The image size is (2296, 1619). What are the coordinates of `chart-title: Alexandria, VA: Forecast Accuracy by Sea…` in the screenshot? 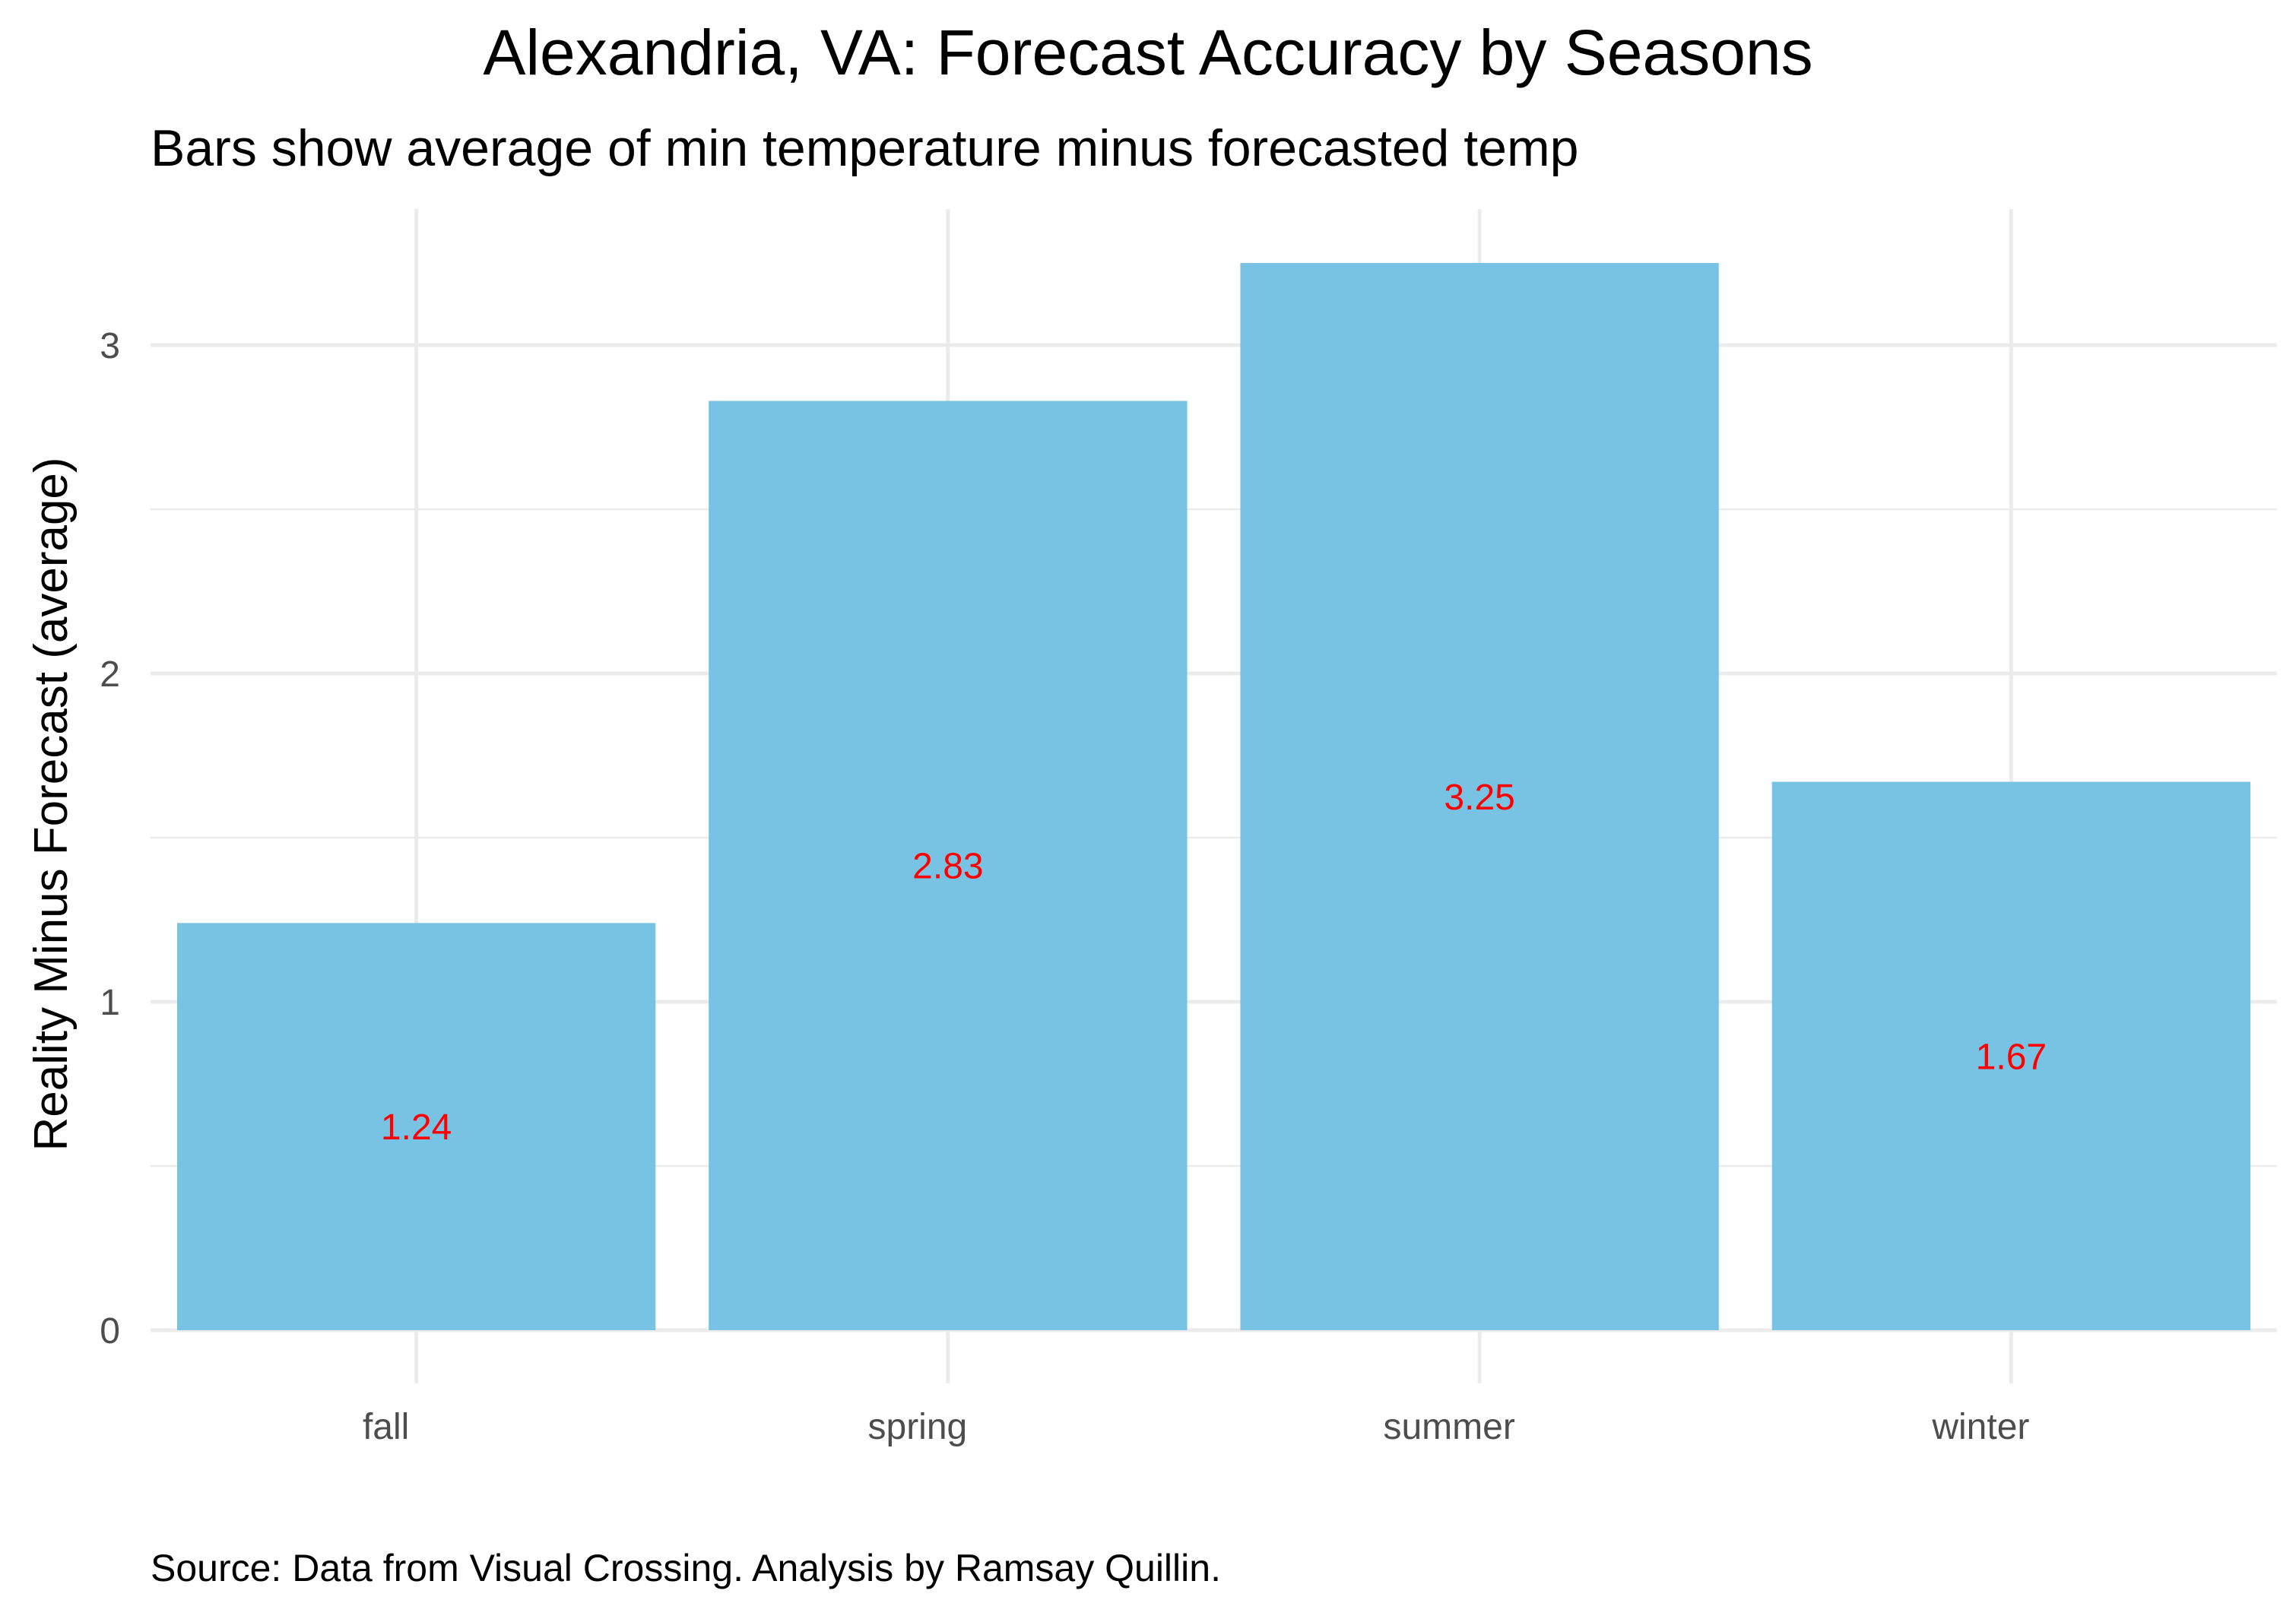 It's located at (1147, 52).